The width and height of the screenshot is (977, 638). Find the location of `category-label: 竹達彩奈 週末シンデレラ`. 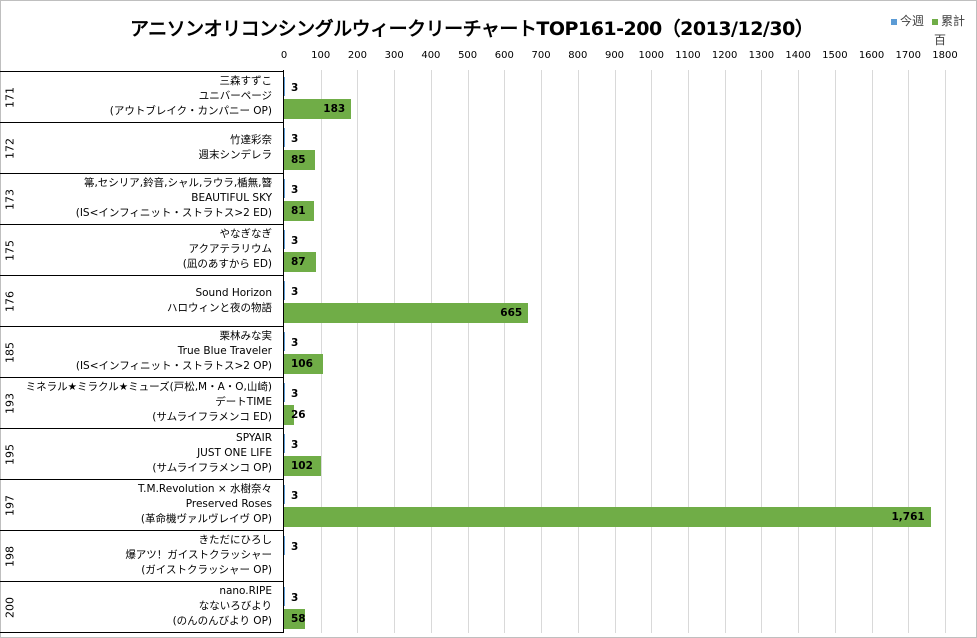

category-label: 竹達彩奈 週末シンデレラ is located at coordinates (137, 148).